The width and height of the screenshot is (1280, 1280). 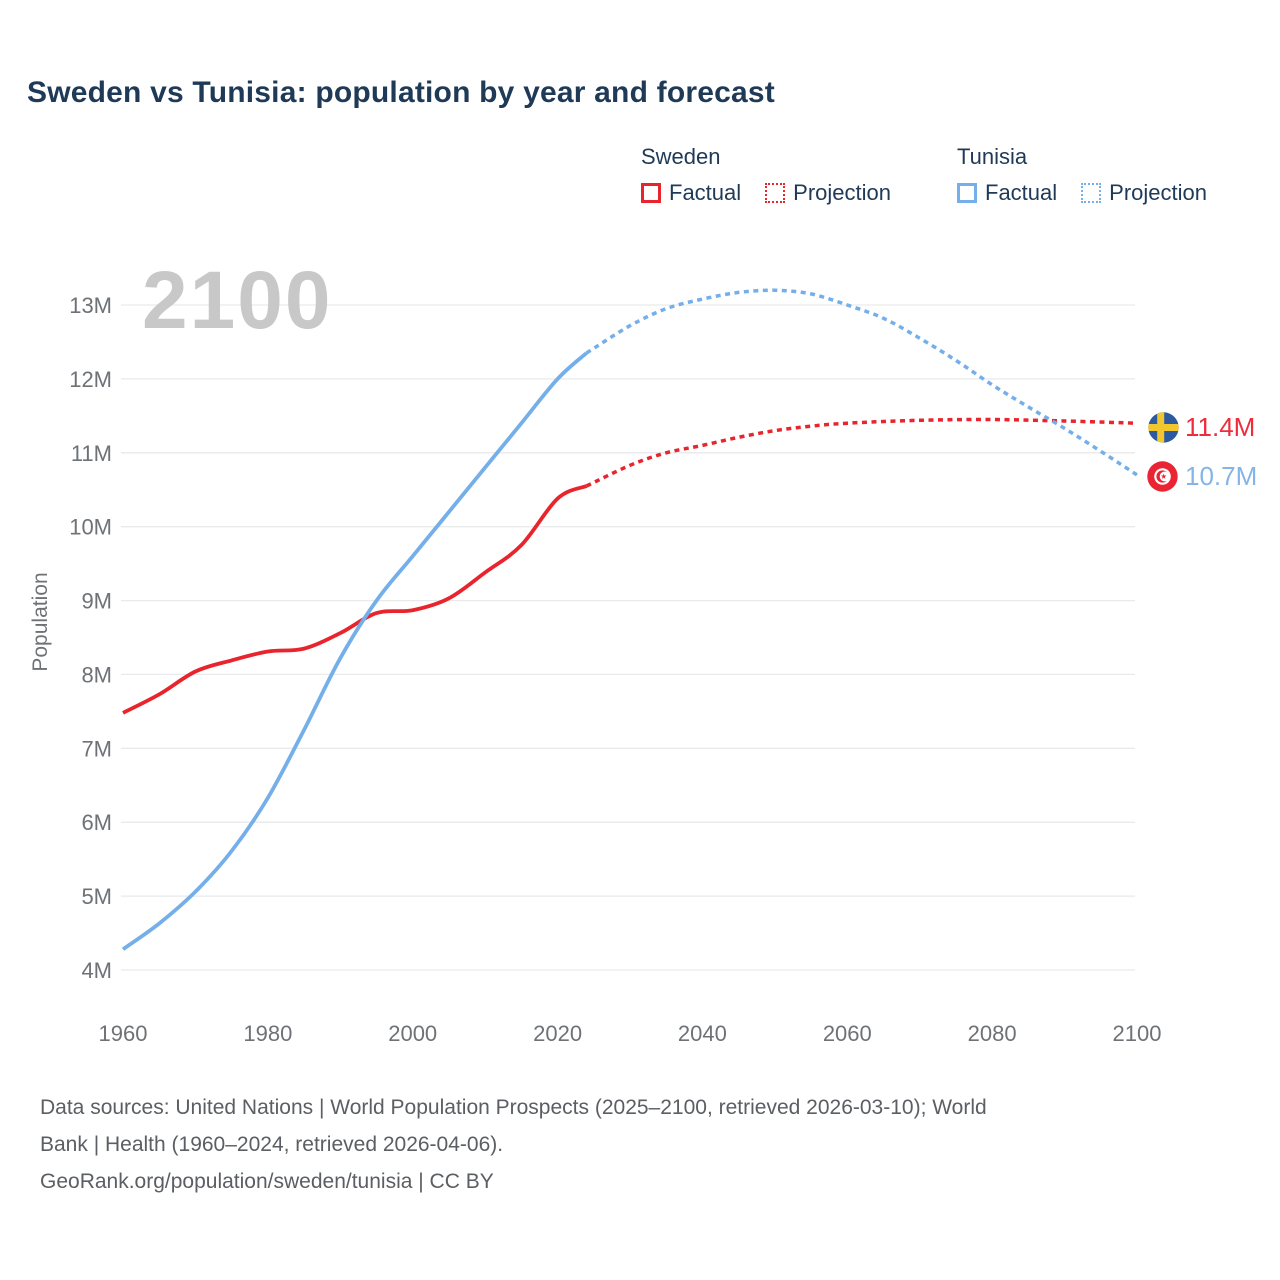 I want to click on y-tick-9M: 9M, so click(x=96, y=601).